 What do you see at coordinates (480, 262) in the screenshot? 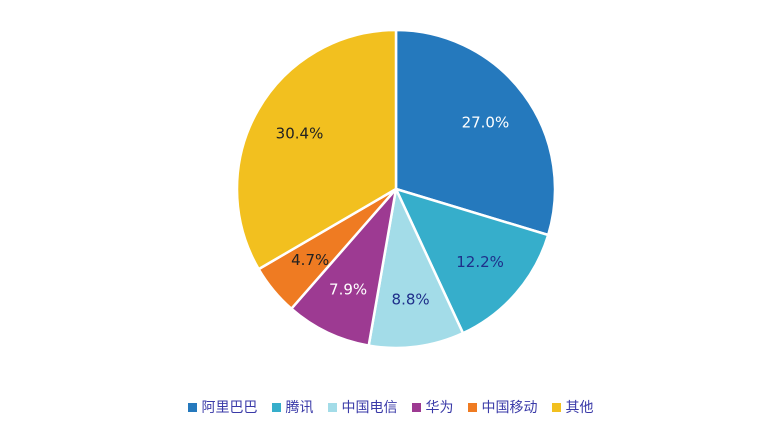
I see `data-label-1: 12.2%` at bounding box center [480, 262].